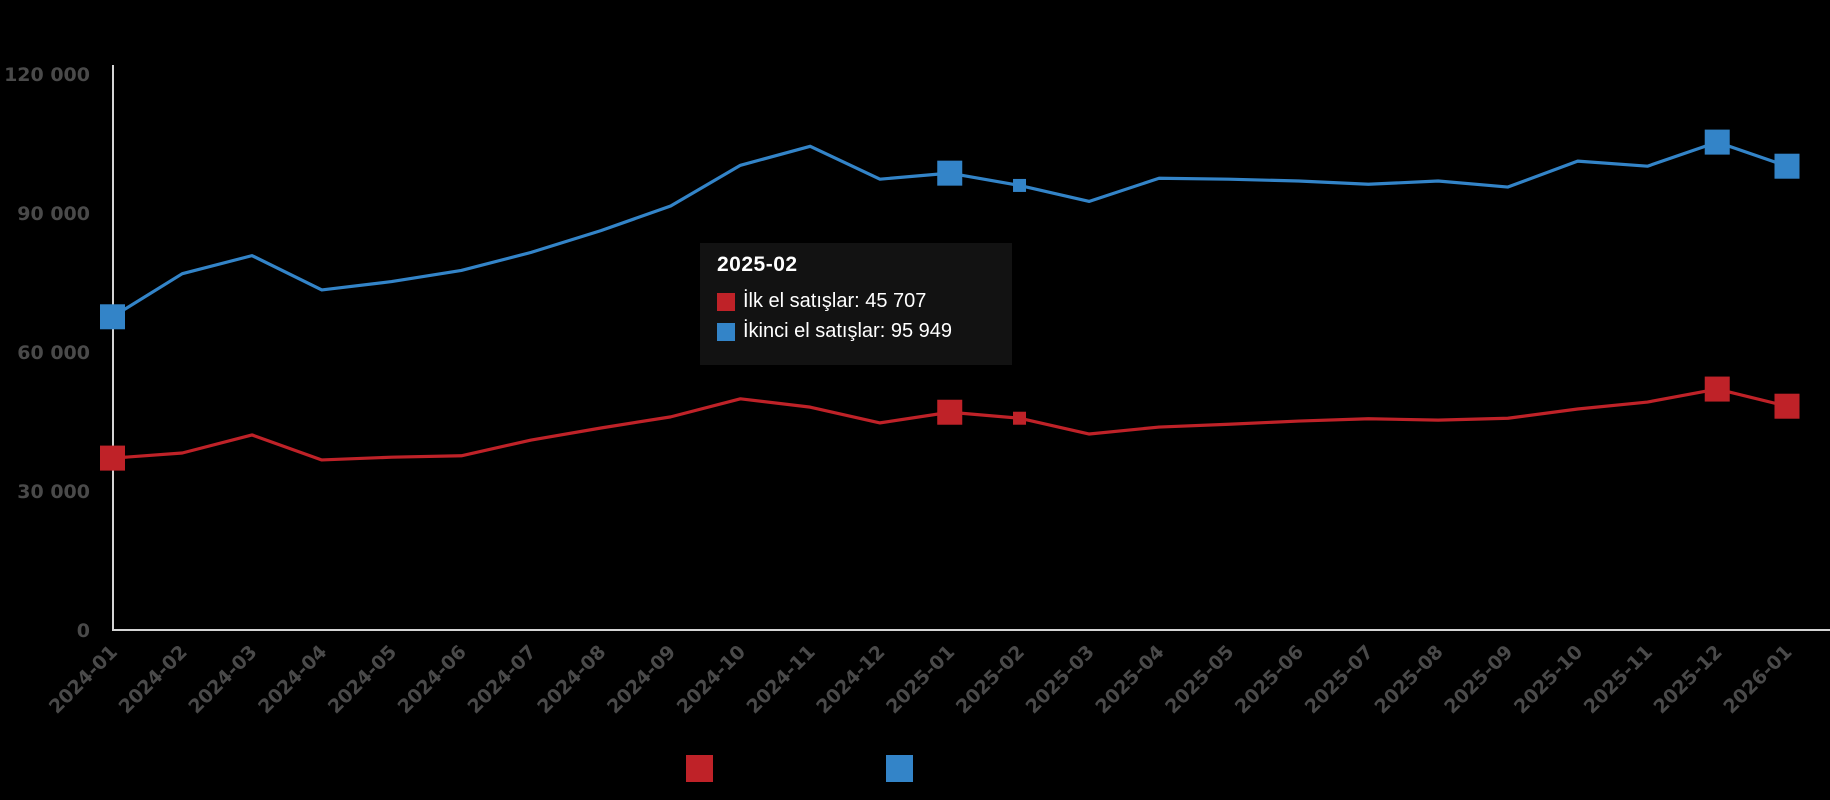  I want to click on x-tick-label: 2025-09, so click(1478, 679).